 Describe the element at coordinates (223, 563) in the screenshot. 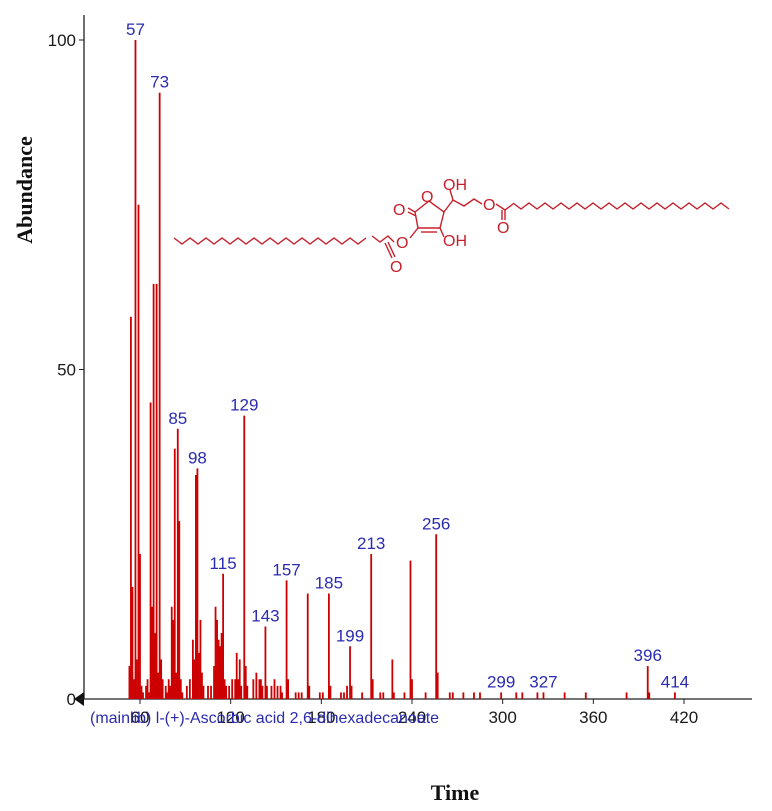

I see `peak-label: 115` at that location.